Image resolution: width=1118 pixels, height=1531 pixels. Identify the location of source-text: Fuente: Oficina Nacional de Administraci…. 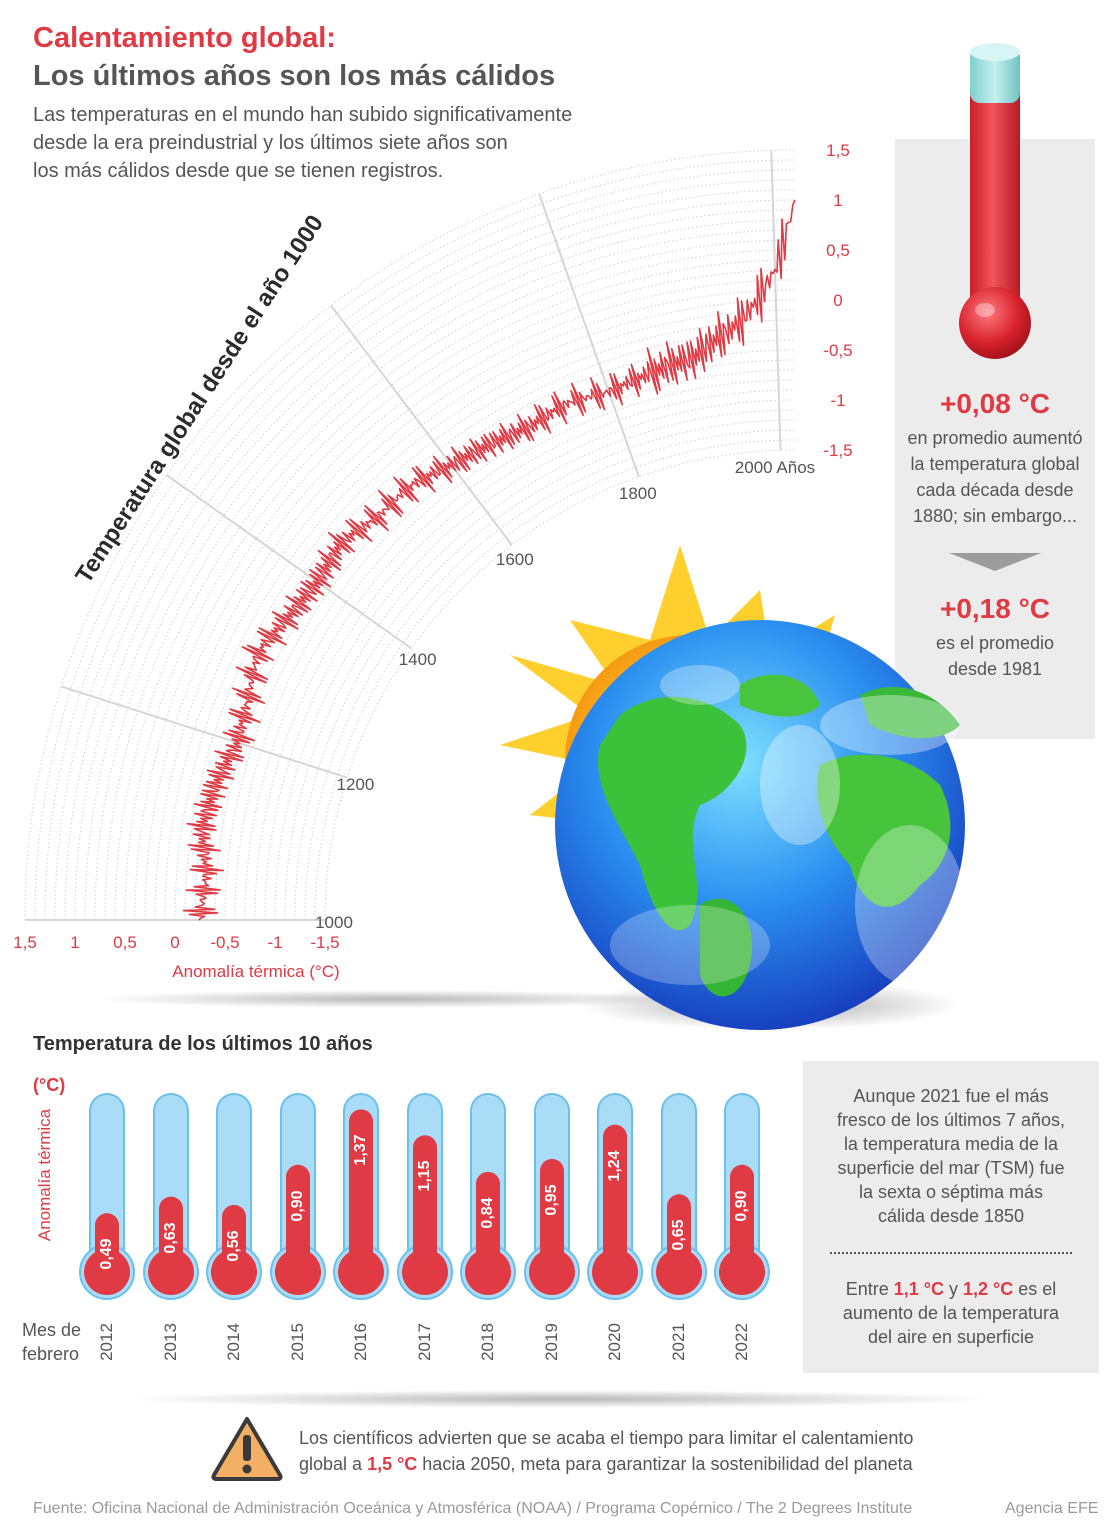
(473, 1508).